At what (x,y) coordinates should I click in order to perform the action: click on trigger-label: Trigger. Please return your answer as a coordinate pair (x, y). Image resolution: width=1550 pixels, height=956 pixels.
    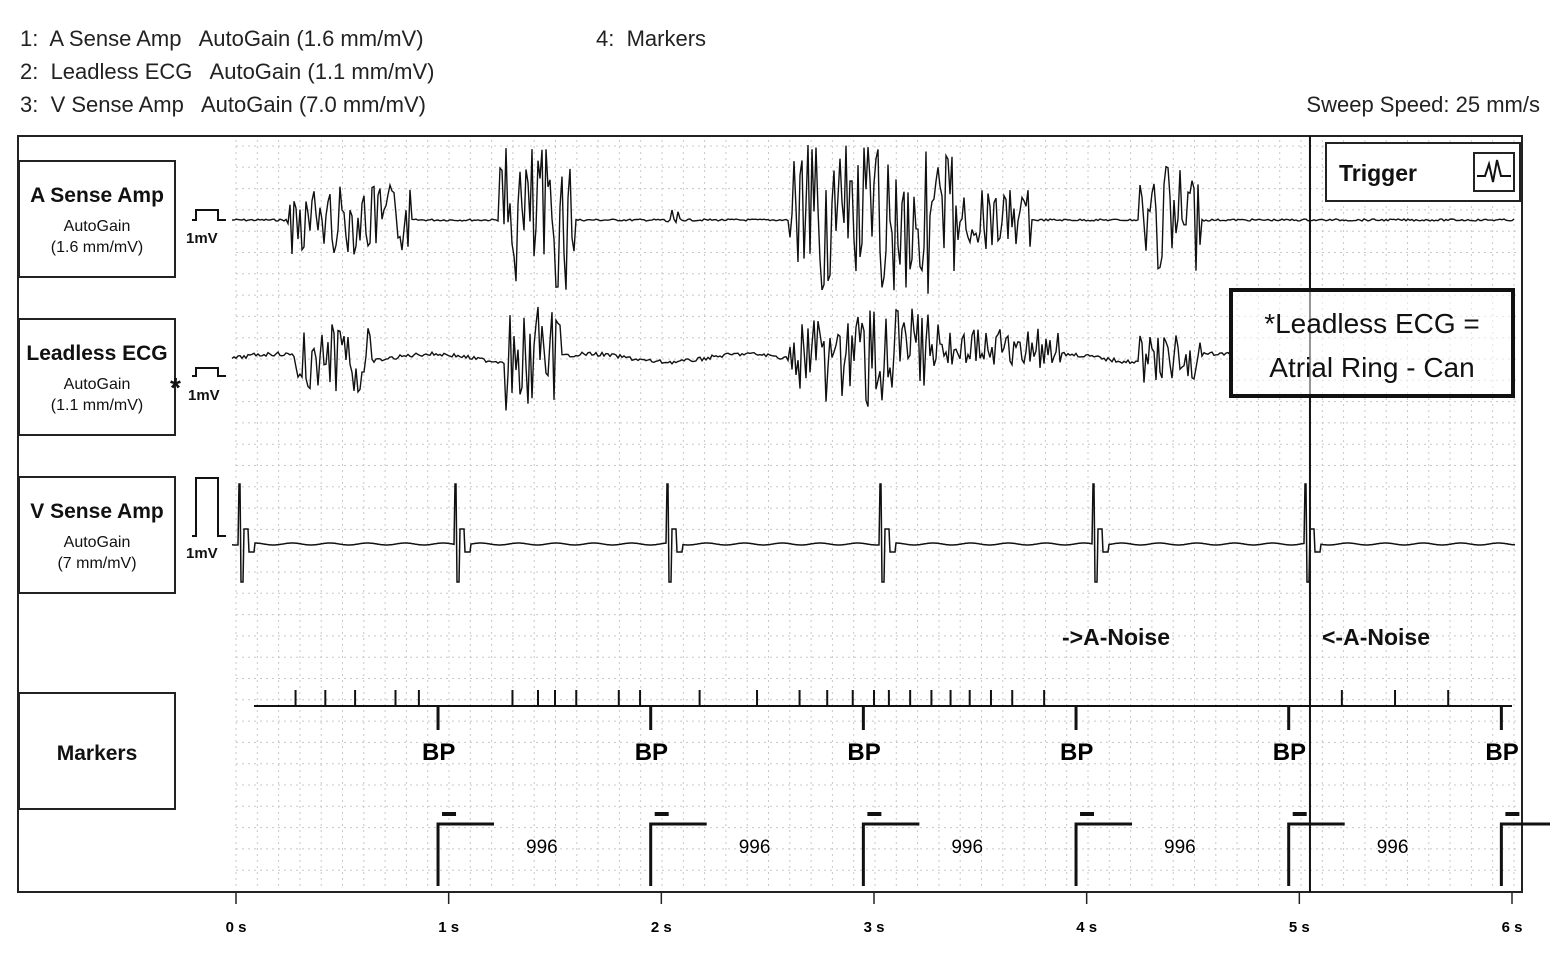
    Looking at the image, I should click on (1378, 173).